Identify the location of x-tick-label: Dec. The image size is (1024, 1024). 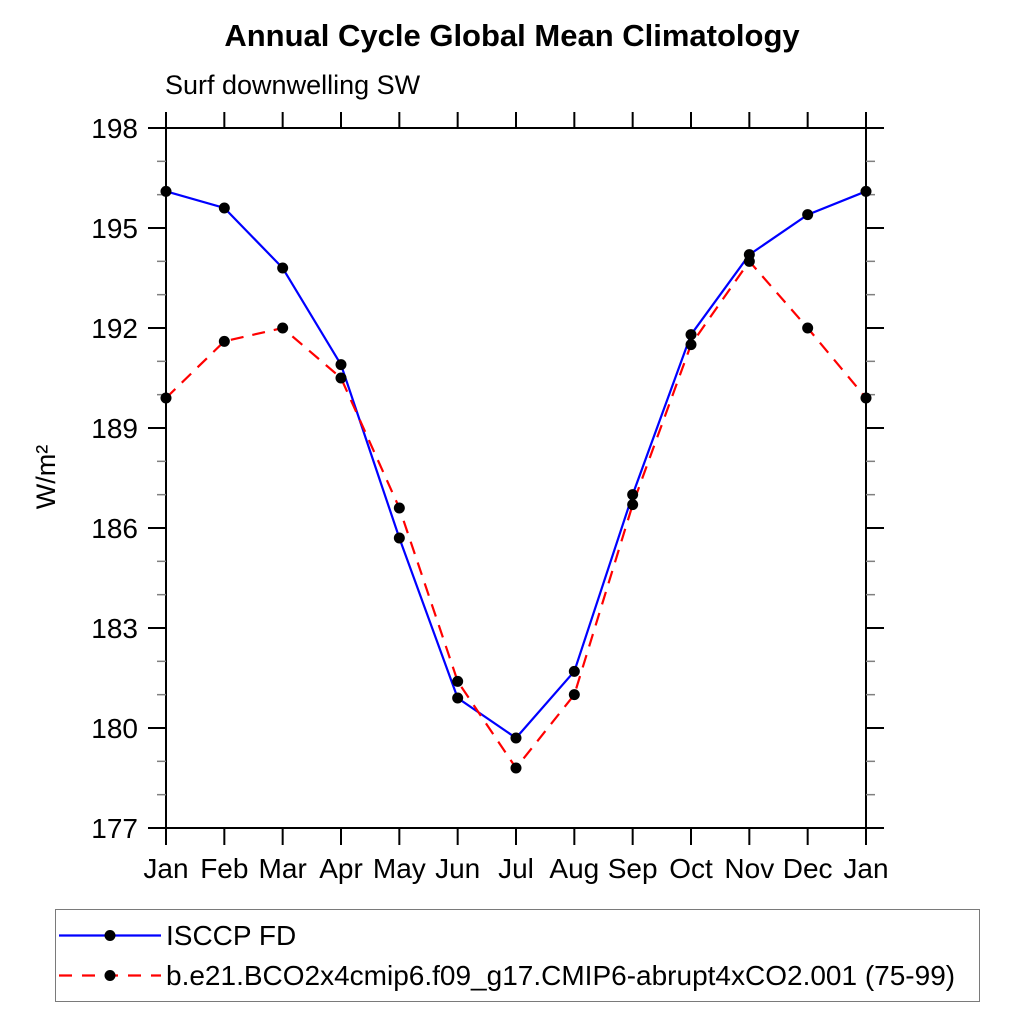
(808, 868).